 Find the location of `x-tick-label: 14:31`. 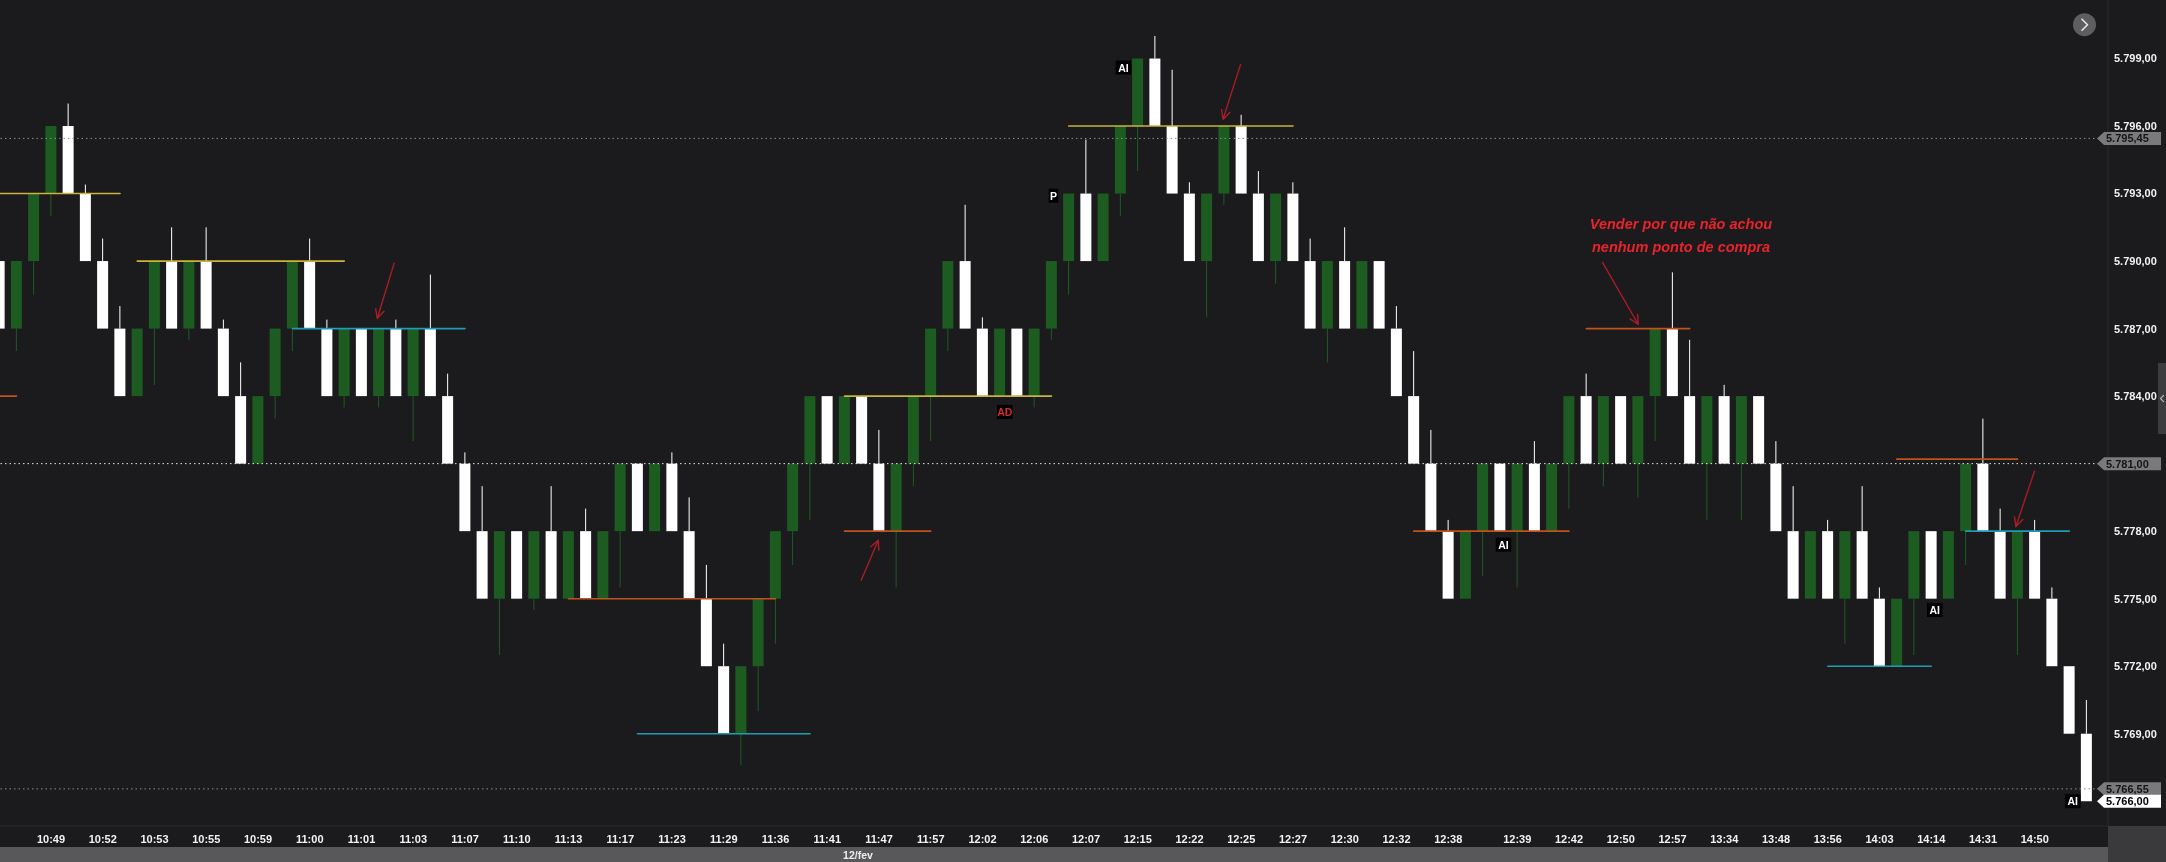

x-tick-label: 14:31 is located at coordinates (1983, 838).